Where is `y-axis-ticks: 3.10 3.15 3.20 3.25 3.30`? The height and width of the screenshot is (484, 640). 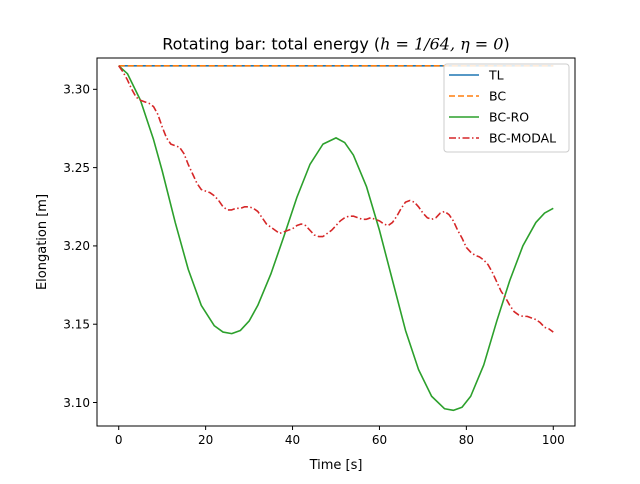
y-axis-ticks: 3.10 3.15 3.20 3.25 3.30 is located at coordinates (80, 246).